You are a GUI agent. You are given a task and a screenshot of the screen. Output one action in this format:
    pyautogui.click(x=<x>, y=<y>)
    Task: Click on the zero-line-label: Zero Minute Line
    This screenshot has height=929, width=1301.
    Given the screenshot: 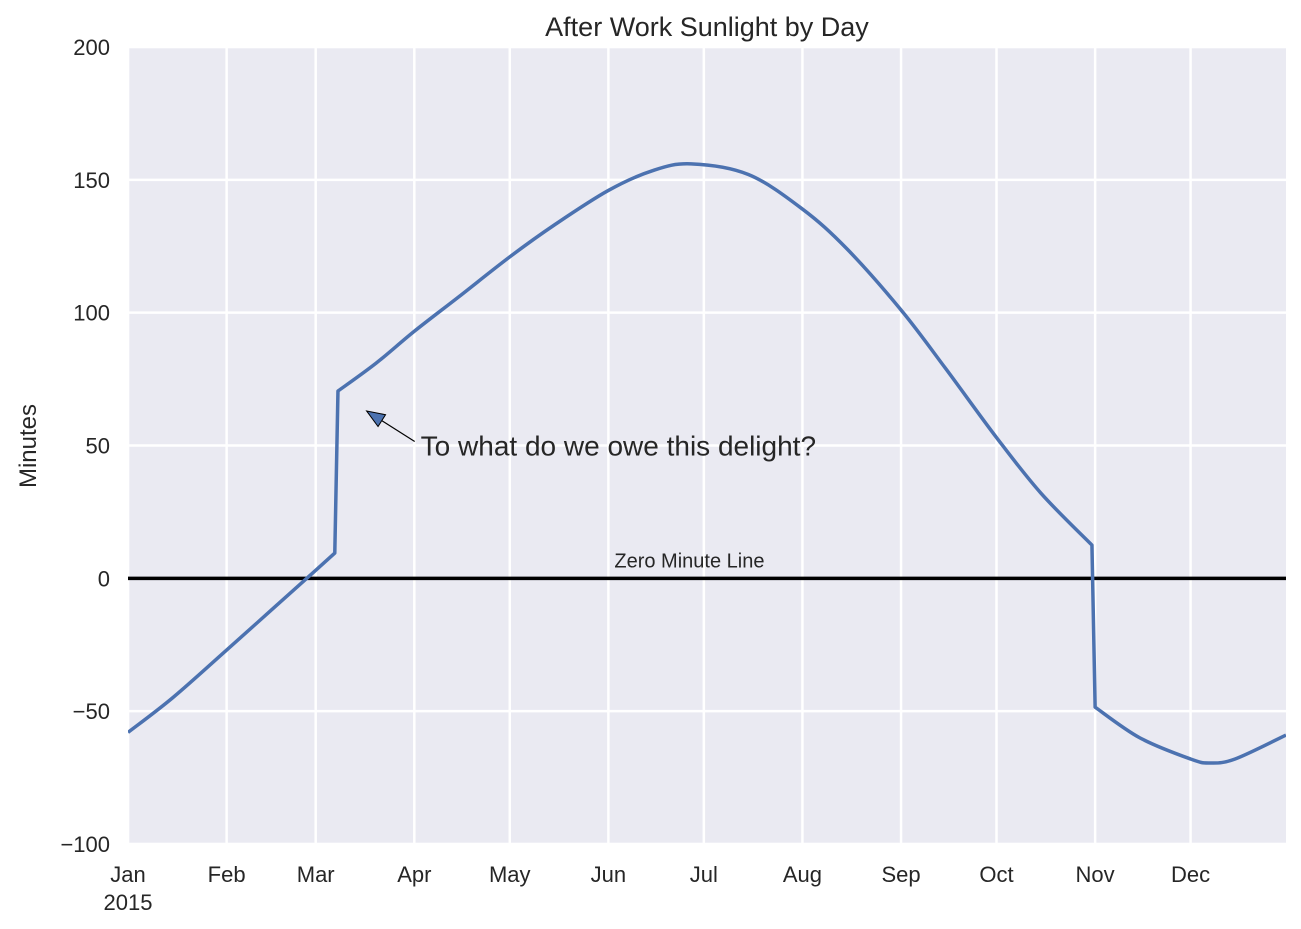 What is the action you would take?
    pyautogui.click(x=689, y=562)
    